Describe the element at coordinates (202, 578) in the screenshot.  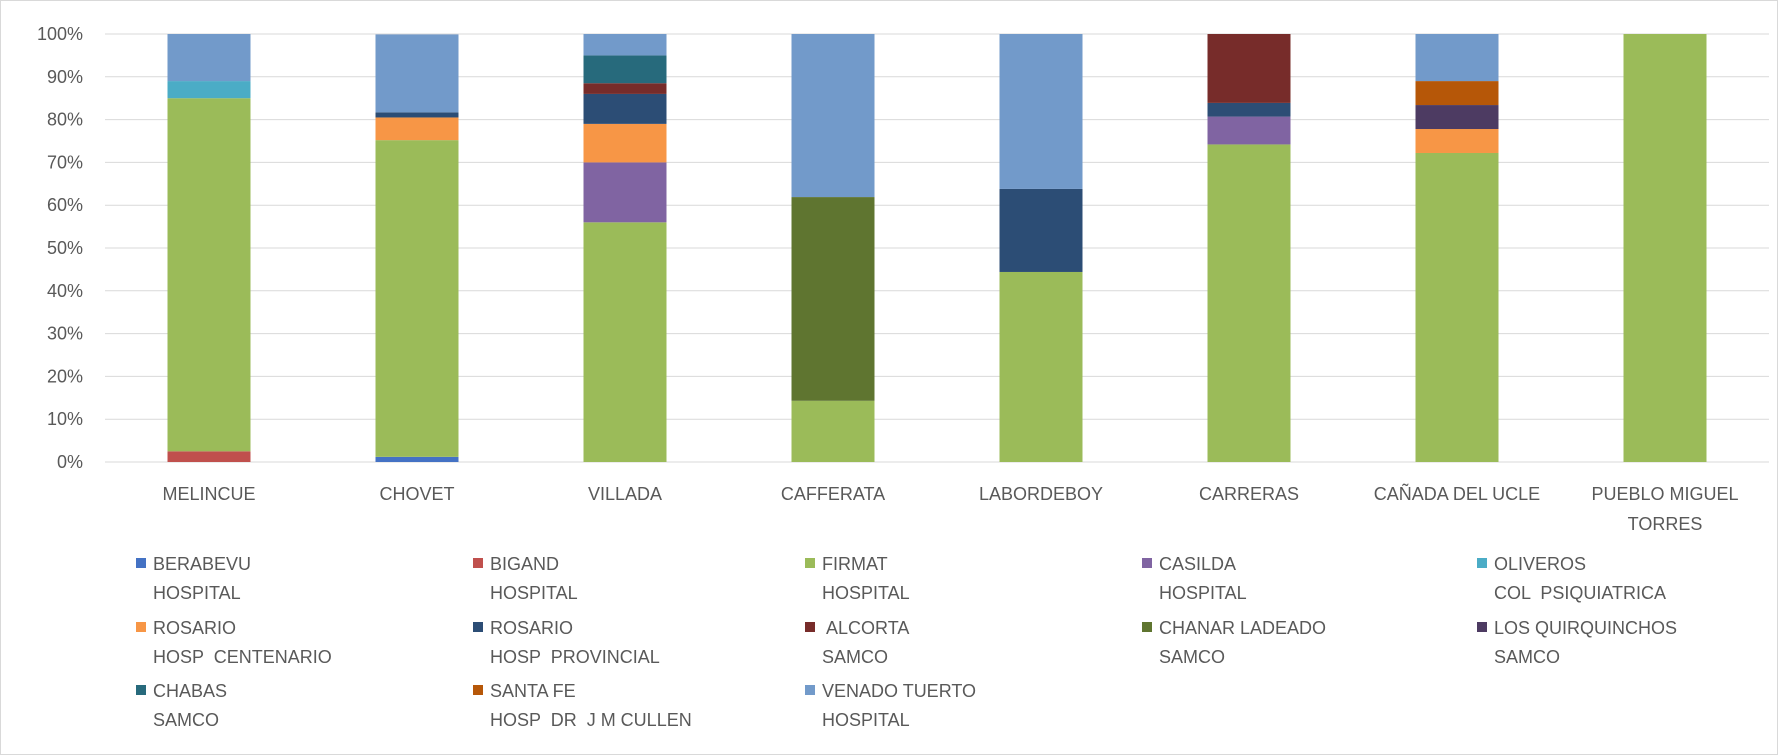
I see `legend-label: BERABEVU HOSPITAL` at that location.